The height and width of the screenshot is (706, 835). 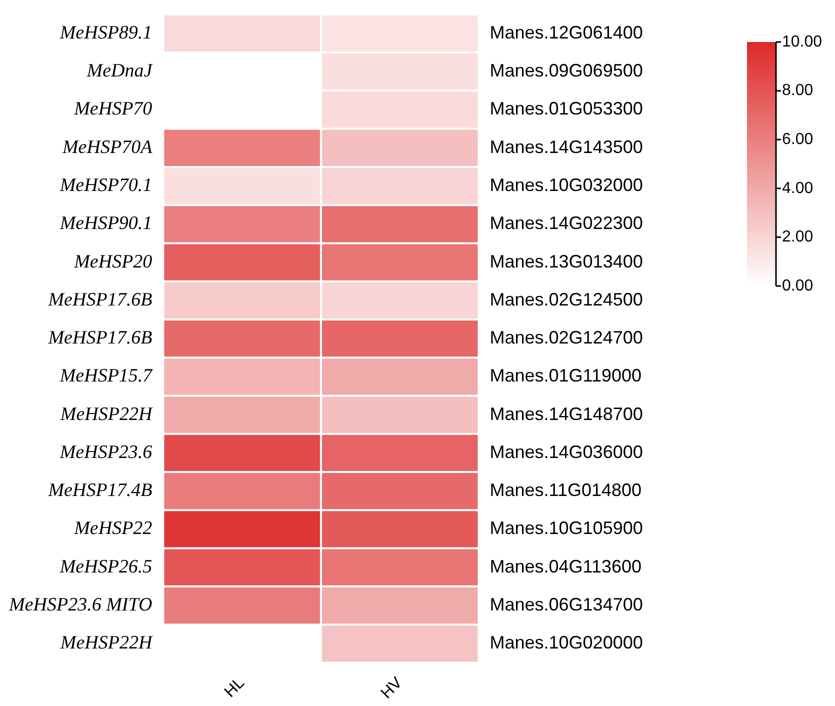 What do you see at coordinates (105, 223) in the screenshot?
I see `y-tick-label: MeHSP90.1` at bounding box center [105, 223].